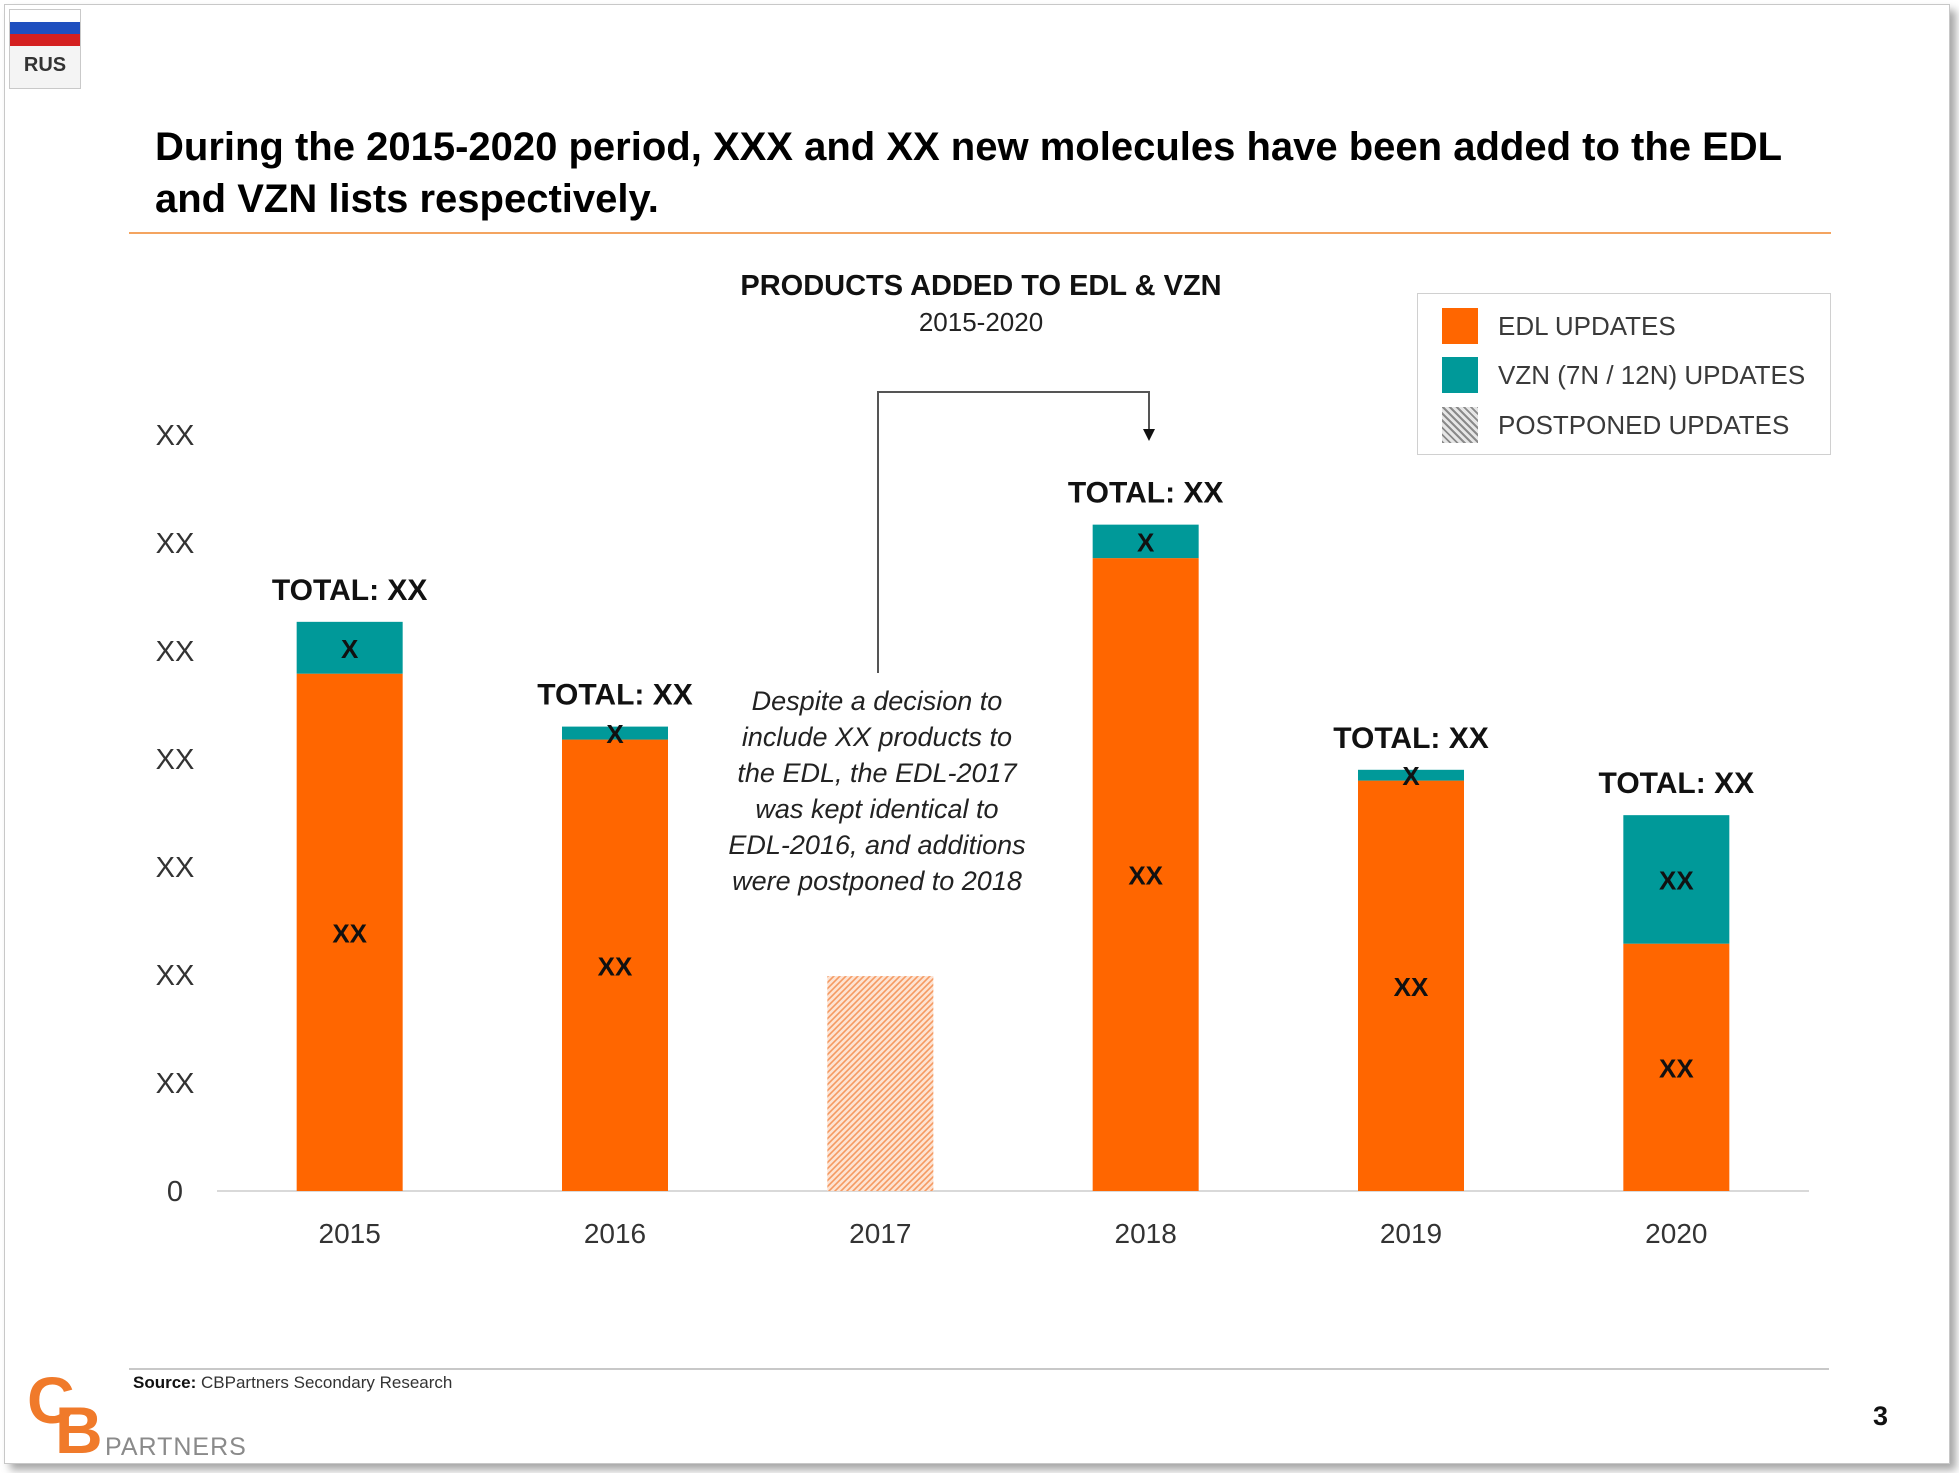  Describe the element at coordinates (1460, 326) in the screenshot. I see `legend-swatch-edl` at that location.